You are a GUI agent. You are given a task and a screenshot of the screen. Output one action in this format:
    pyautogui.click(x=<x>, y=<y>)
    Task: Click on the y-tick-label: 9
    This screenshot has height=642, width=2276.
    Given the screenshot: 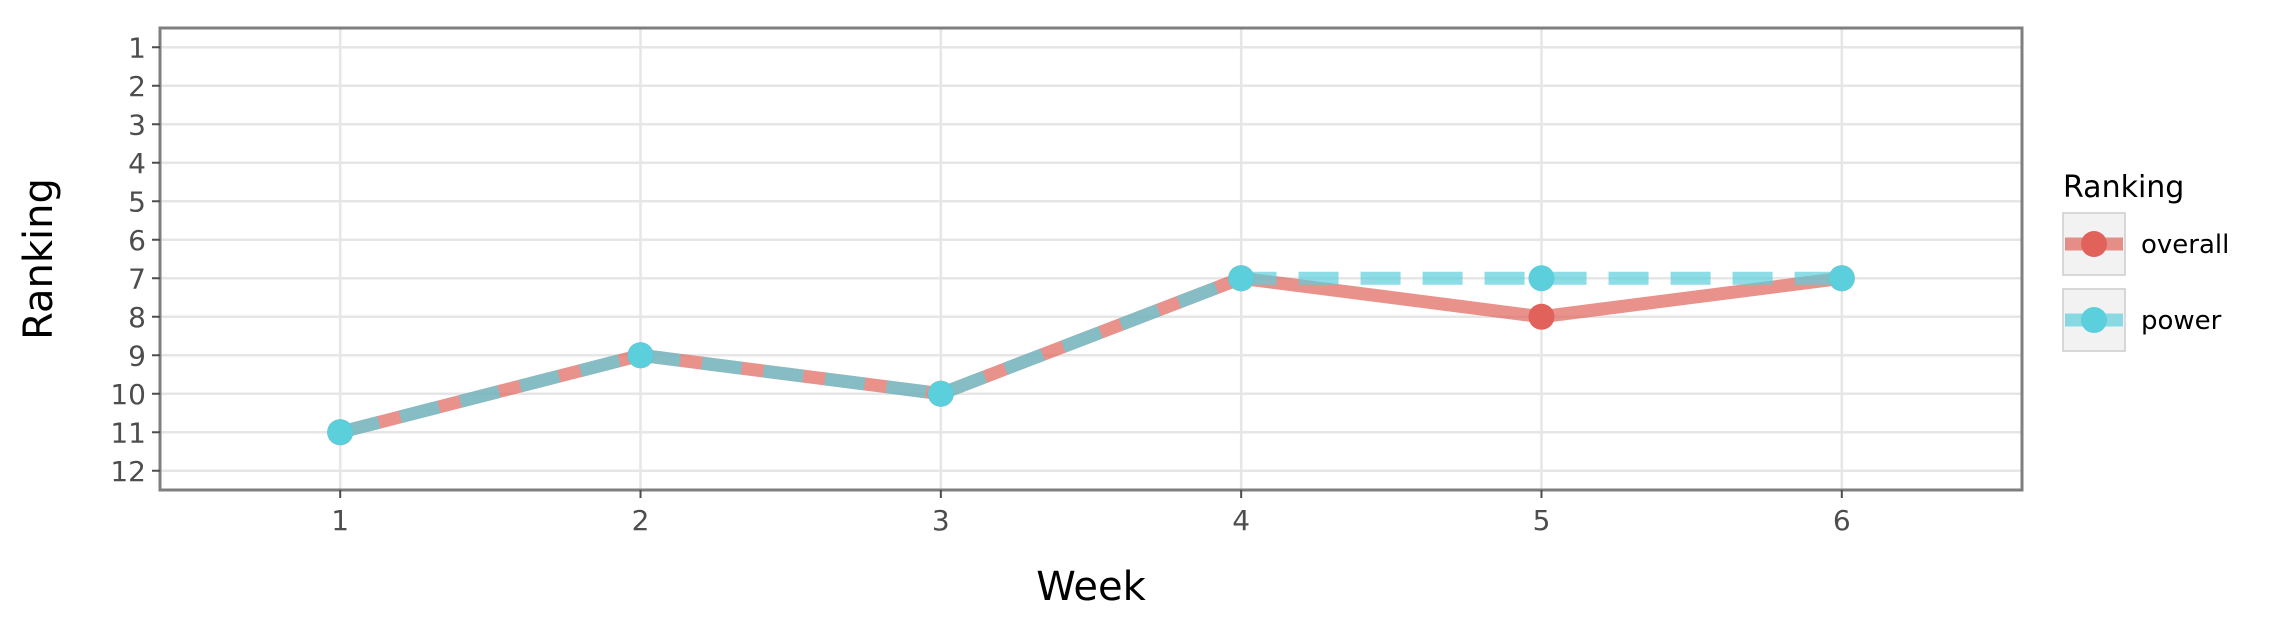 What is the action you would take?
    pyautogui.click(x=137, y=355)
    